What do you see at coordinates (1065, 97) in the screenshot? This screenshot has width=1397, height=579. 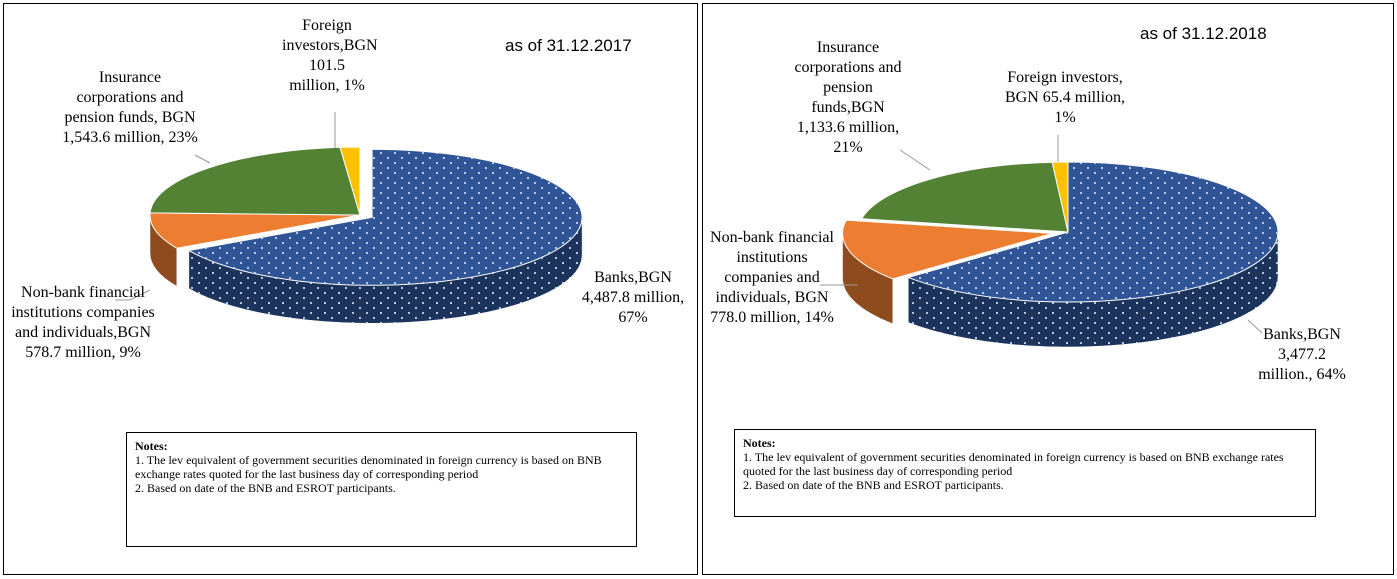 I see `data-label: Foreign investors, BGN 65.4 million, 1%` at bounding box center [1065, 97].